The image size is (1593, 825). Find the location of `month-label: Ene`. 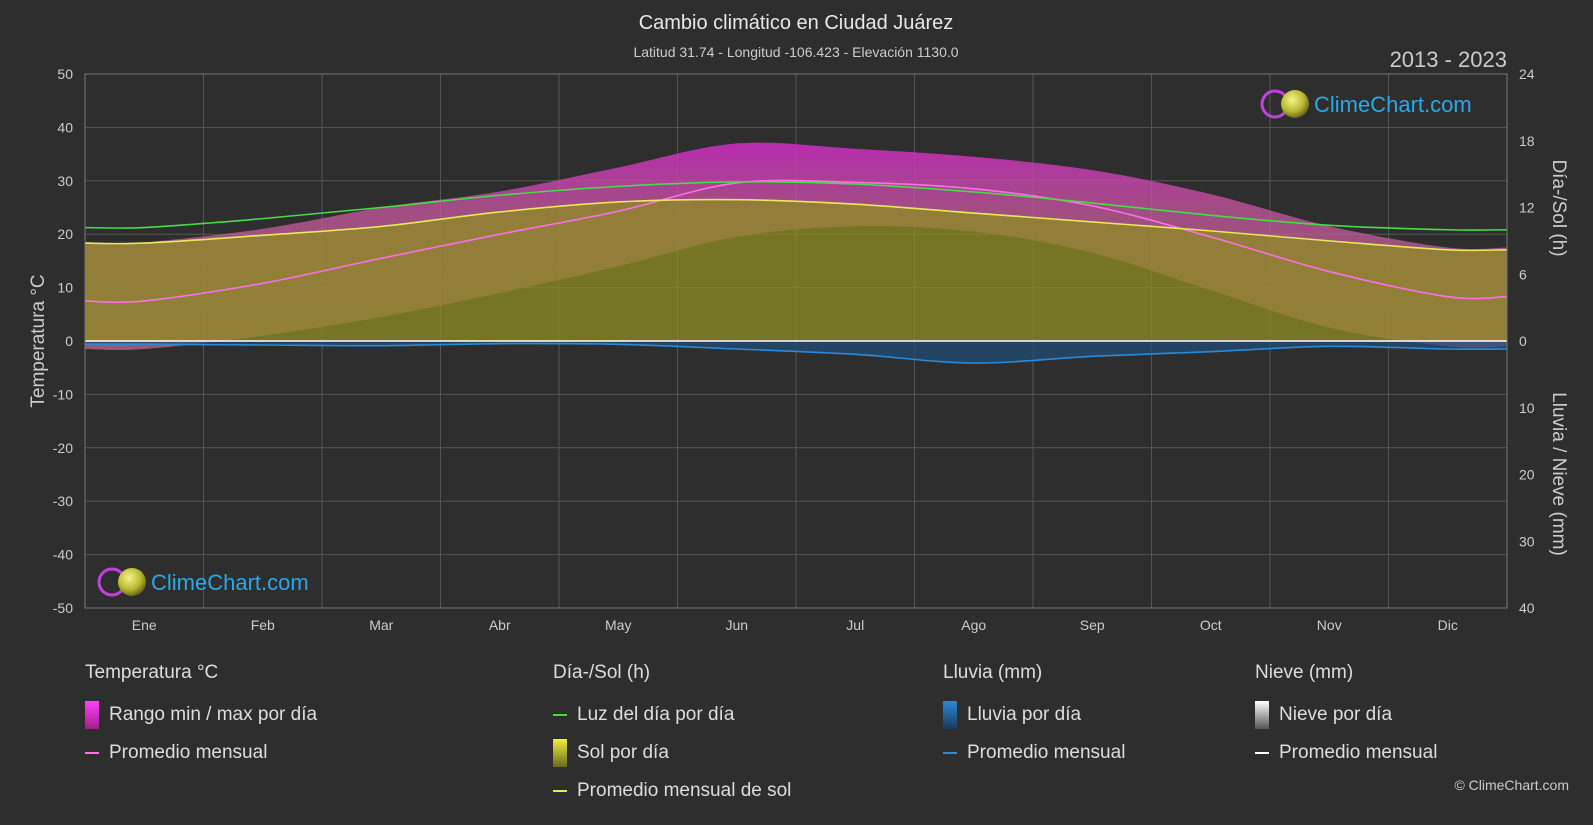

month-label: Ene is located at coordinates (144, 625).